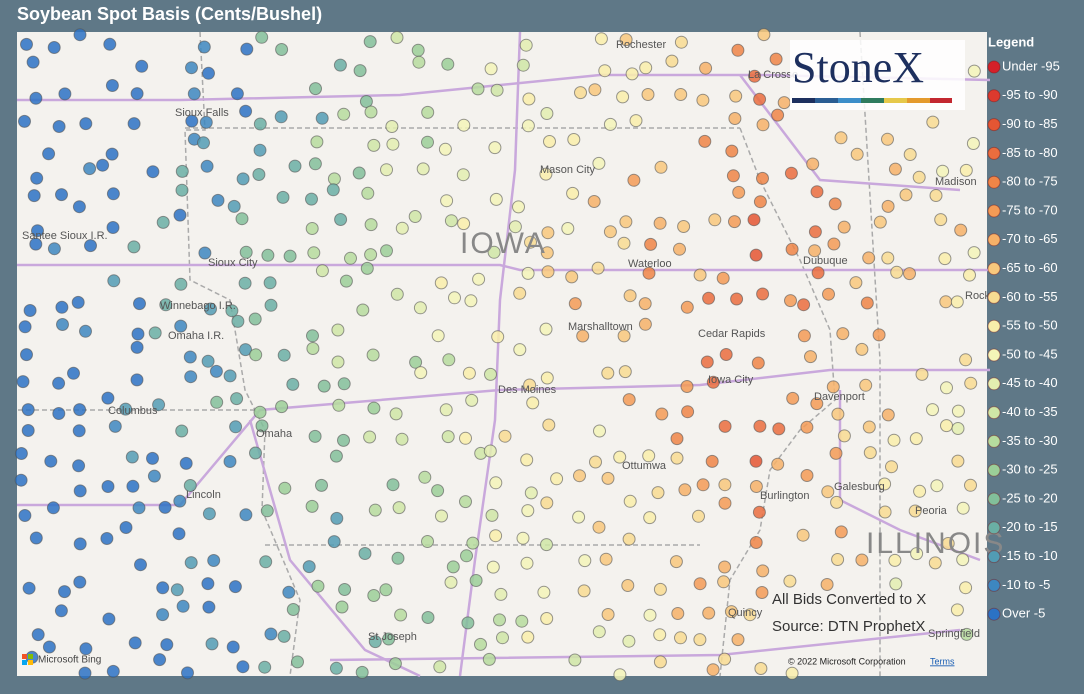 The image size is (1084, 694). Describe the element at coordinates (392, 637) in the screenshot. I see `city-label: St Joseph` at that location.